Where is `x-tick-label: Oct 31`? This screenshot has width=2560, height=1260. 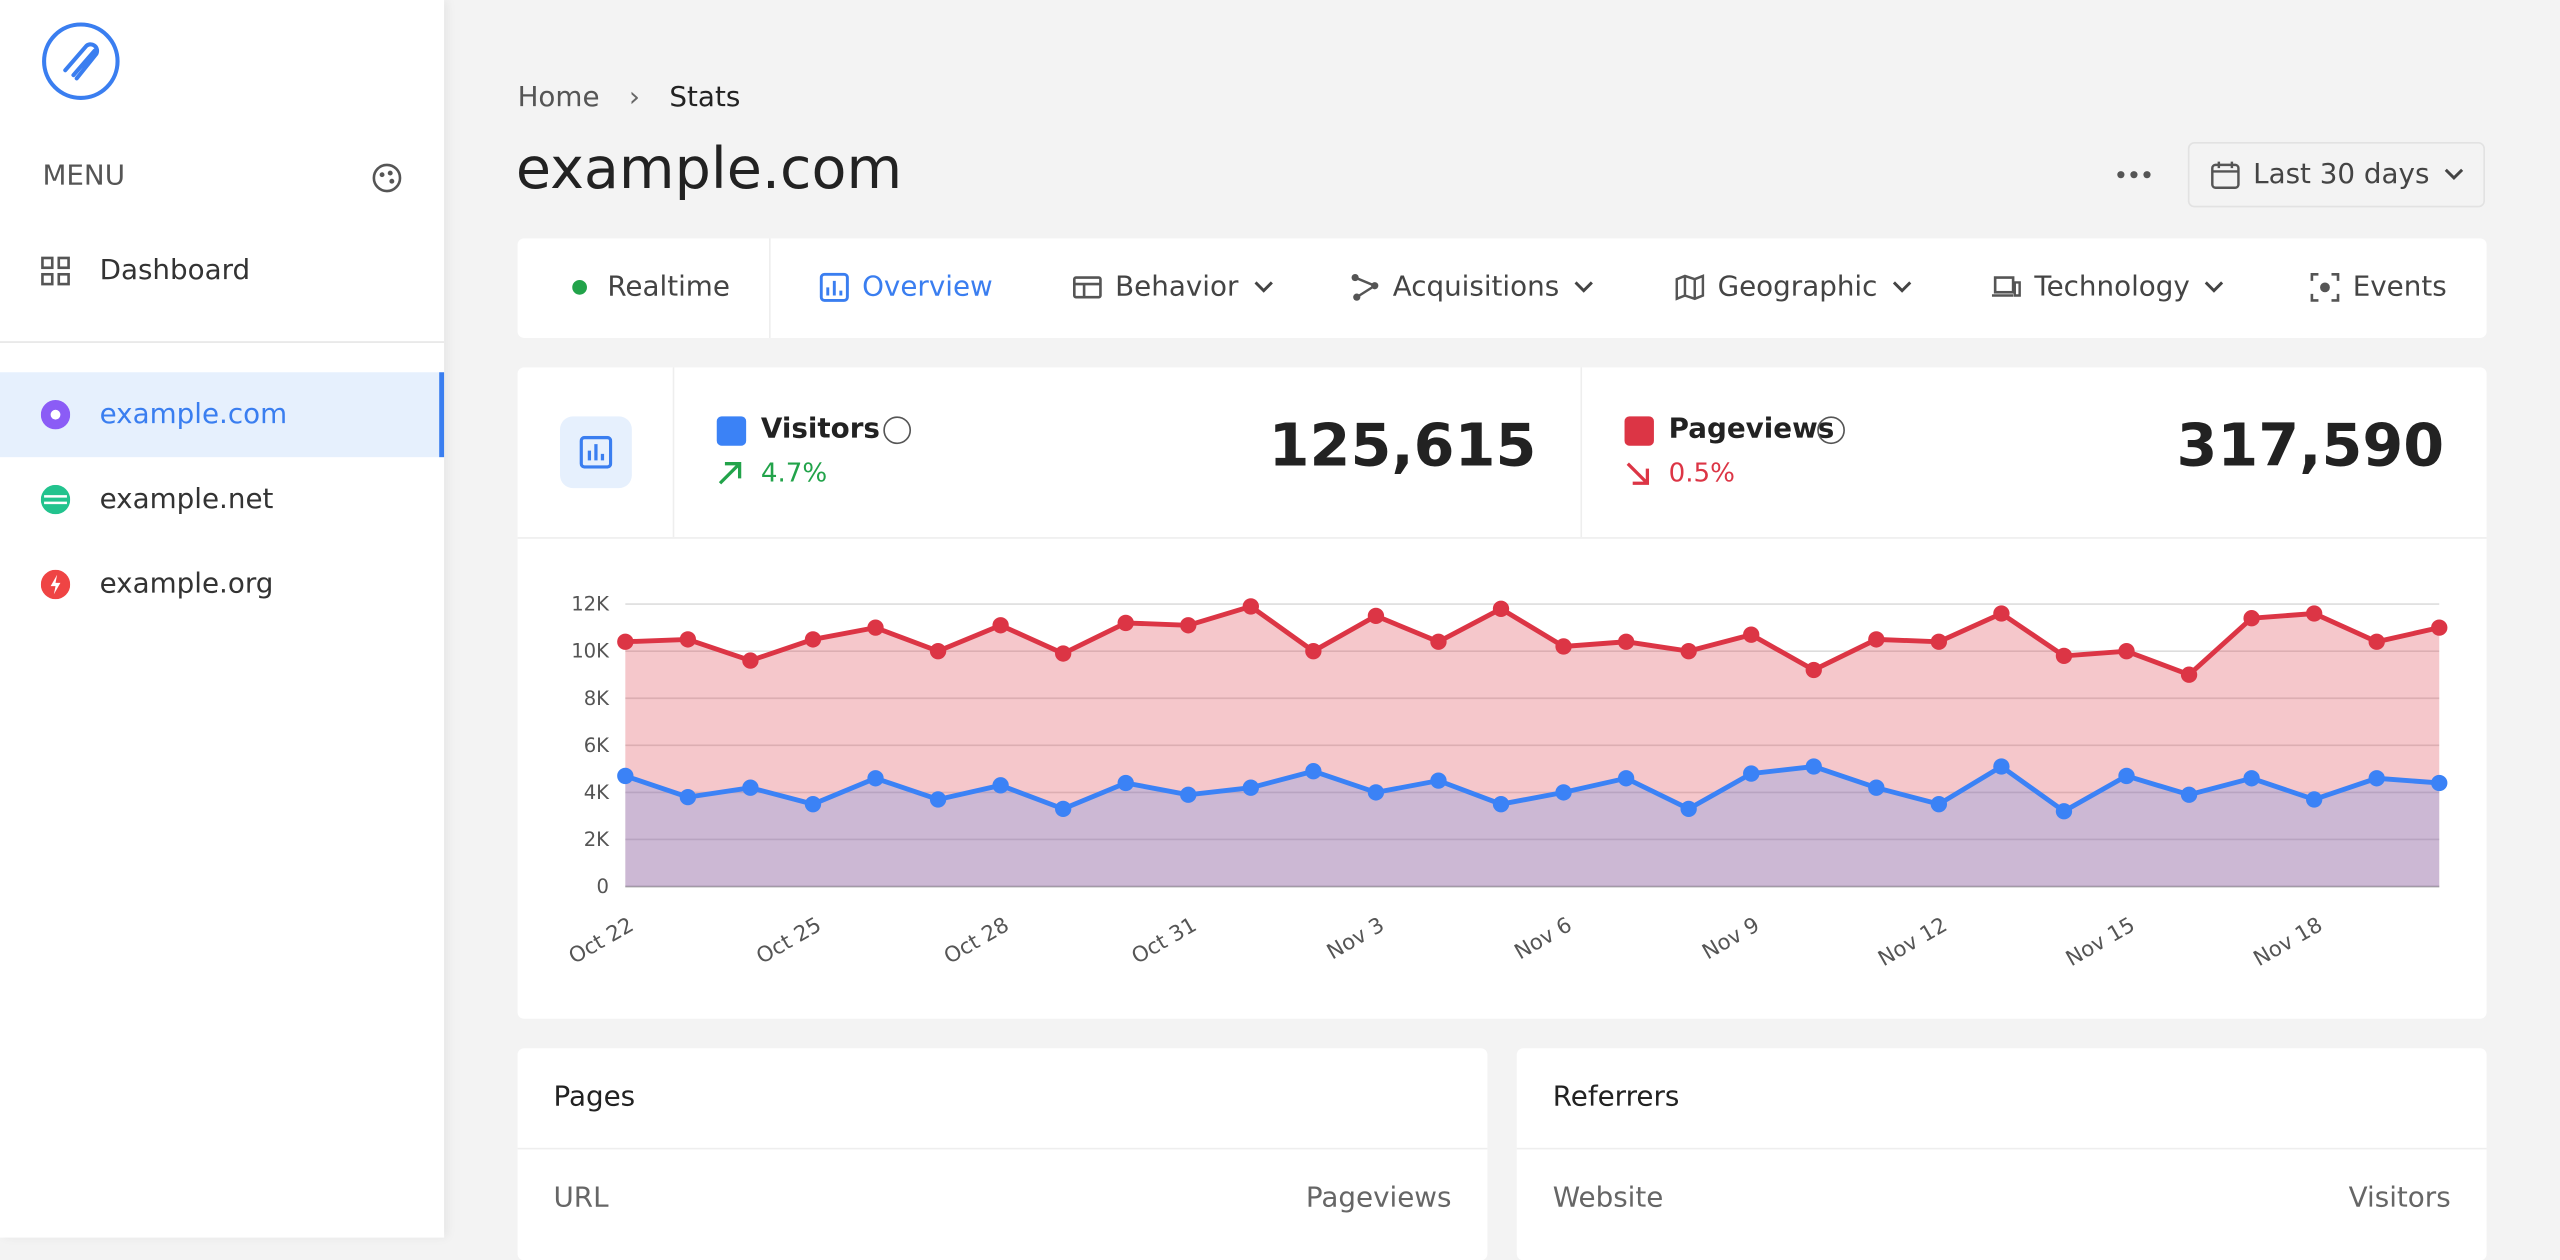 x-tick-label: Oct 31 is located at coordinates (1165, 941).